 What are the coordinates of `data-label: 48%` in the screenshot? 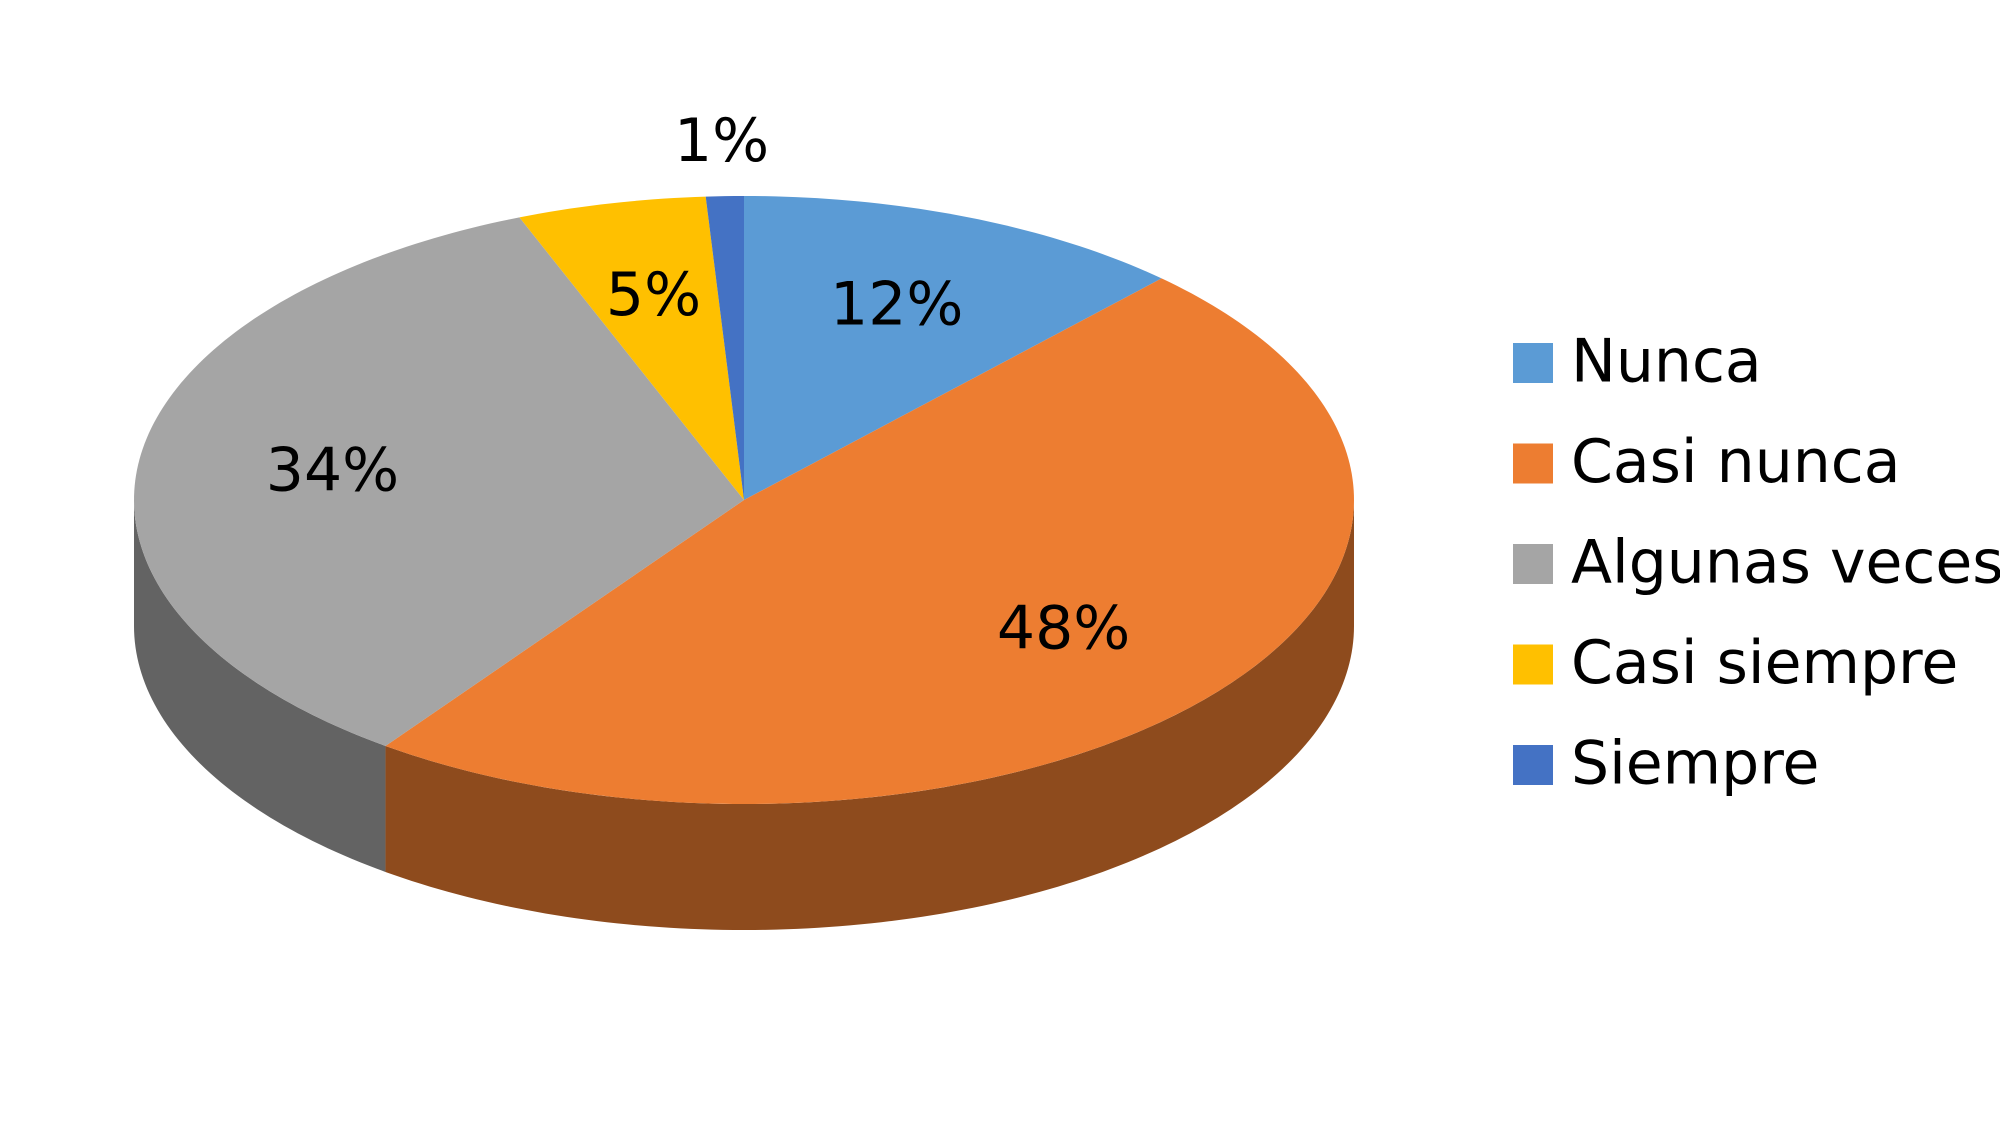 It's located at (1063, 628).